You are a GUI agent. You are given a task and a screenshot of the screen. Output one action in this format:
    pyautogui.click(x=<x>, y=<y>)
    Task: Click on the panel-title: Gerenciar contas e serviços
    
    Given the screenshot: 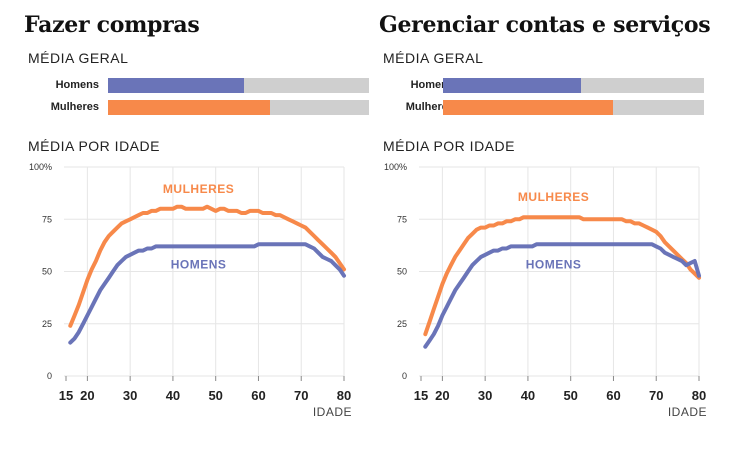 What is the action you would take?
    pyautogui.click(x=545, y=25)
    